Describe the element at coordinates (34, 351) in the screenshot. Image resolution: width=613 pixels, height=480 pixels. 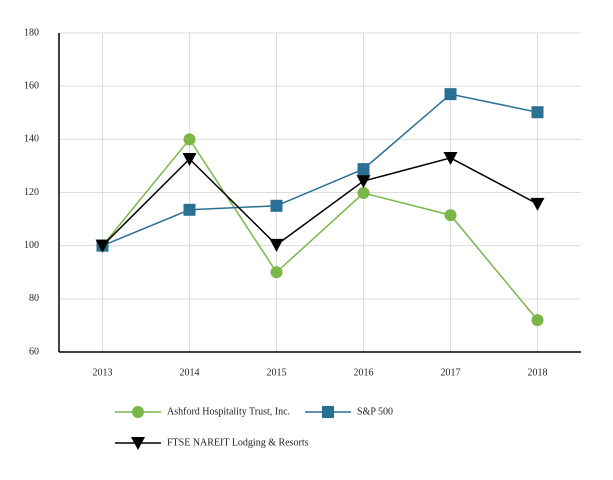
I see `y-tick-label: 60` at that location.